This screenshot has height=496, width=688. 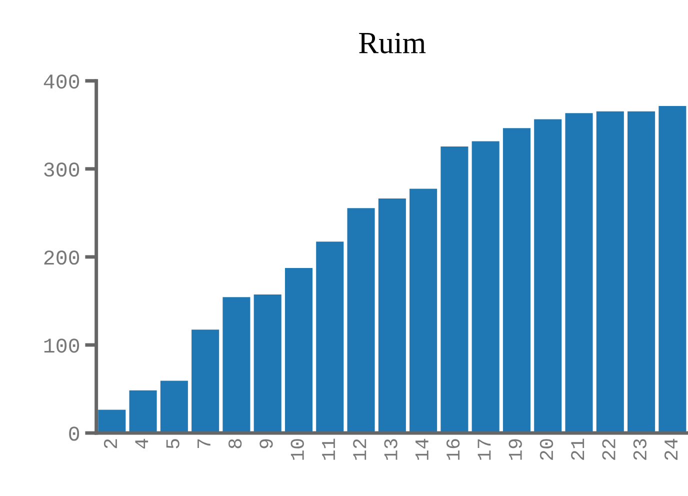 What do you see at coordinates (62, 257) in the screenshot?
I see `y-tick-label: 200` at bounding box center [62, 257].